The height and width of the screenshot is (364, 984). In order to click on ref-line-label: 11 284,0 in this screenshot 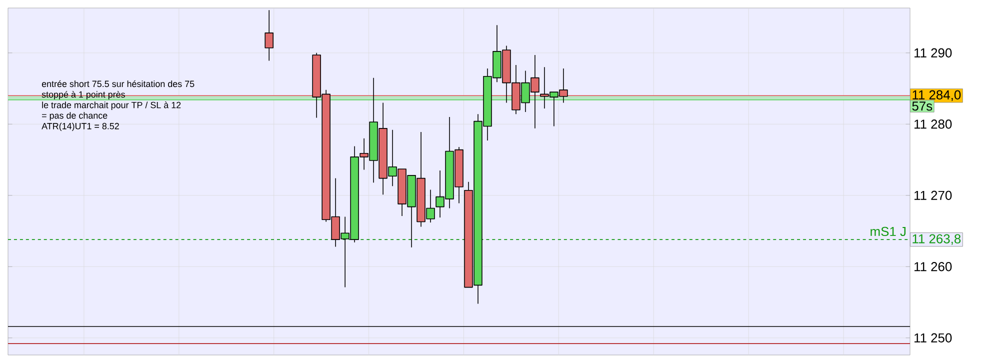, I will do `click(936, 95)`.